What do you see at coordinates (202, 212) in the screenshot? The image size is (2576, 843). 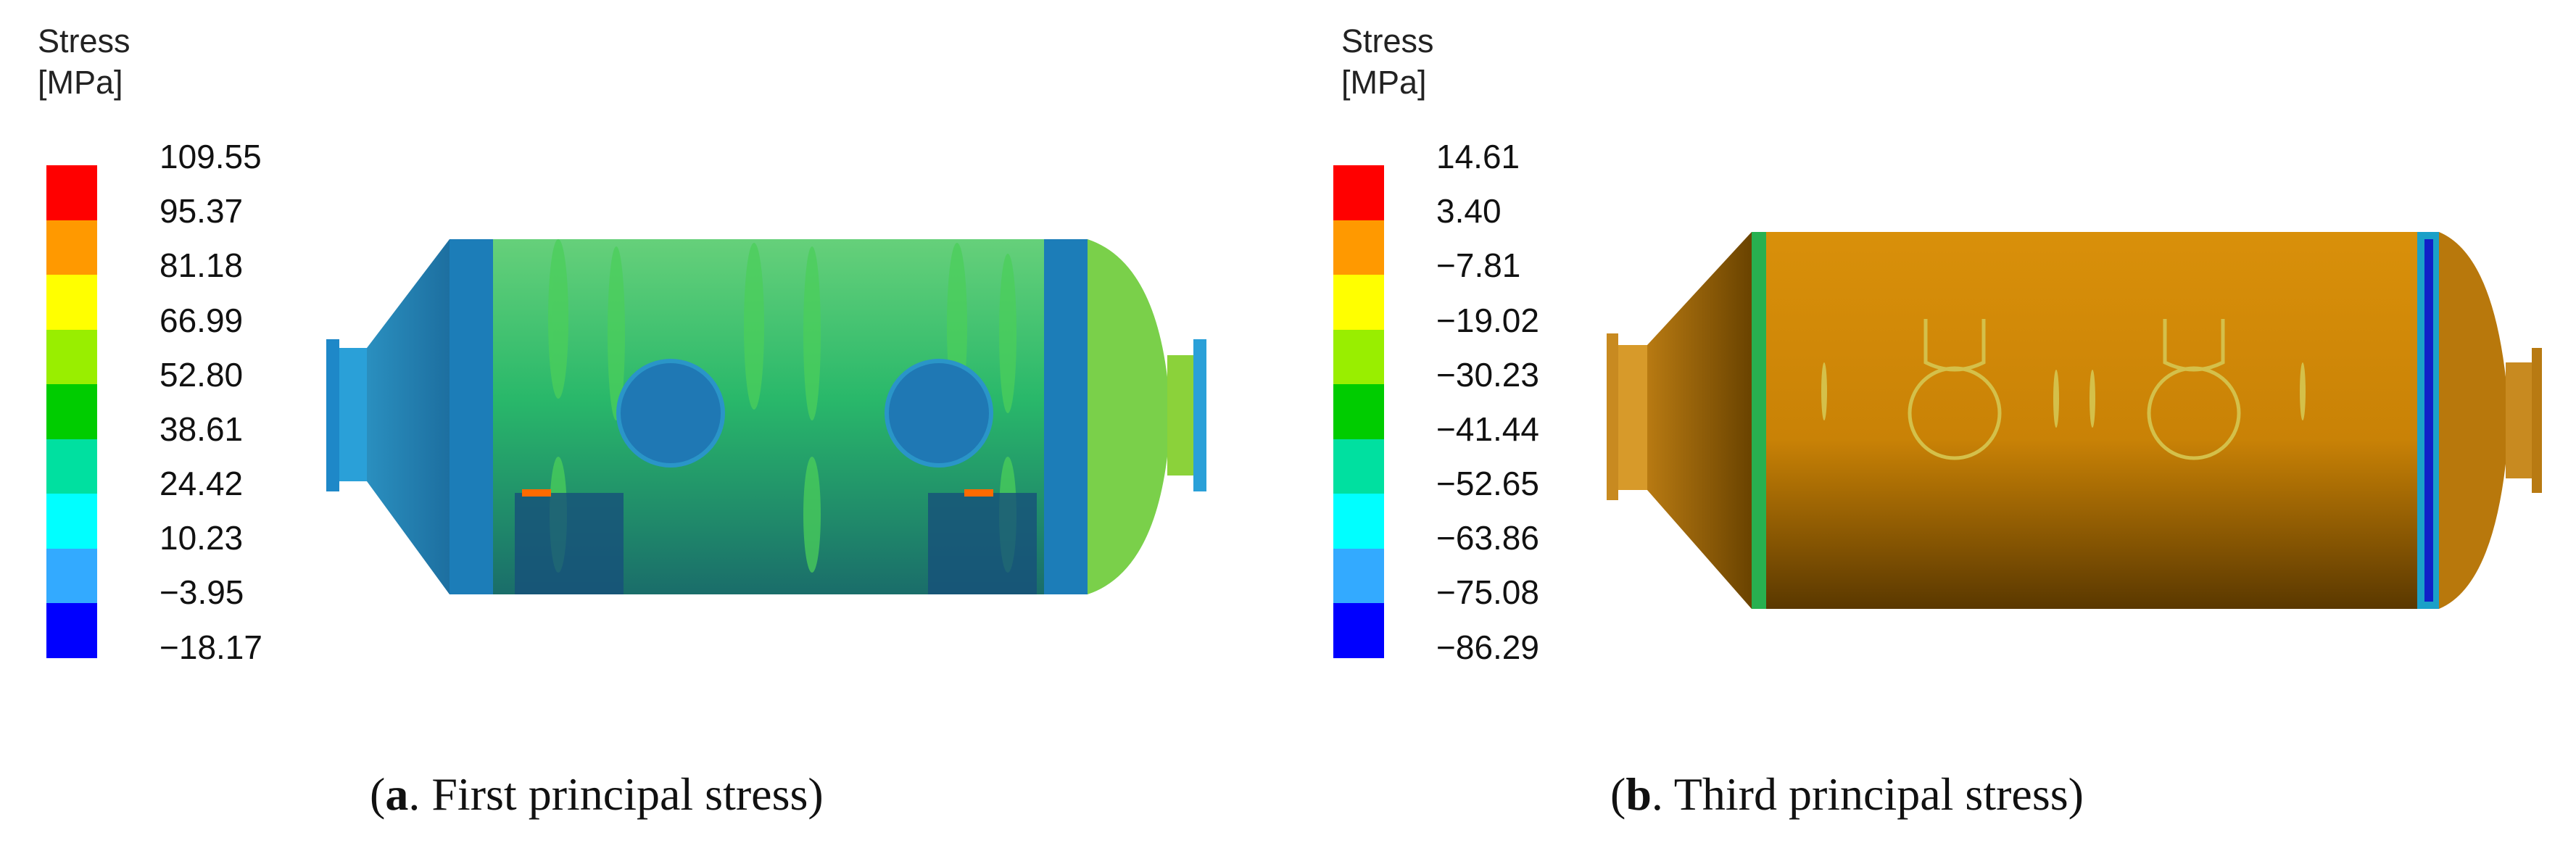 I see `legend-tick-label: 95.37` at bounding box center [202, 212].